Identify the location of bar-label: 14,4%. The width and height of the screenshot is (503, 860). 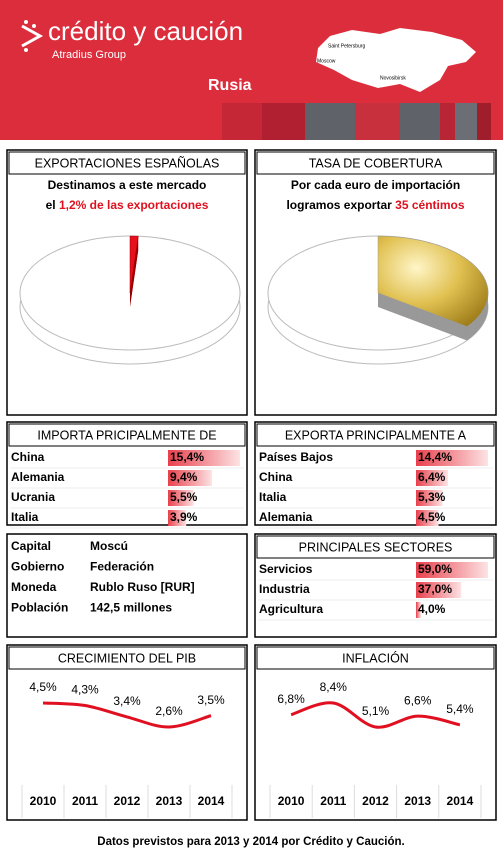
(435, 457).